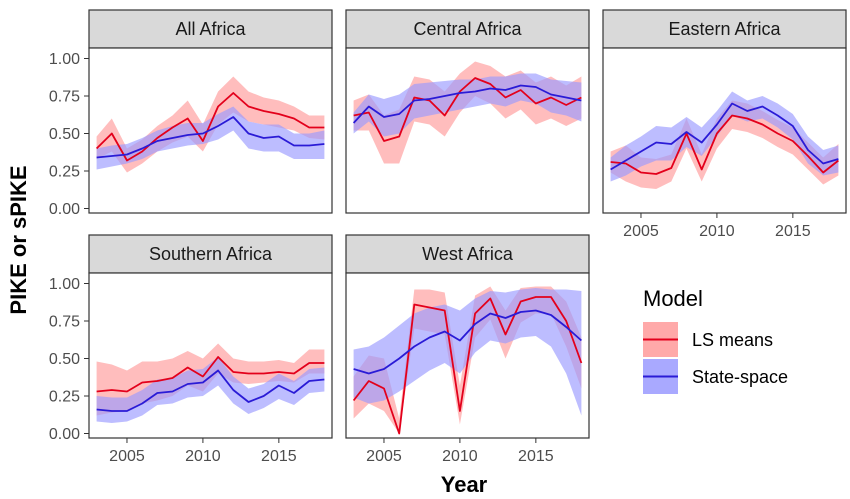  What do you see at coordinates (724, 29) in the screenshot?
I see `facet-title: Eastern Africa` at bounding box center [724, 29].